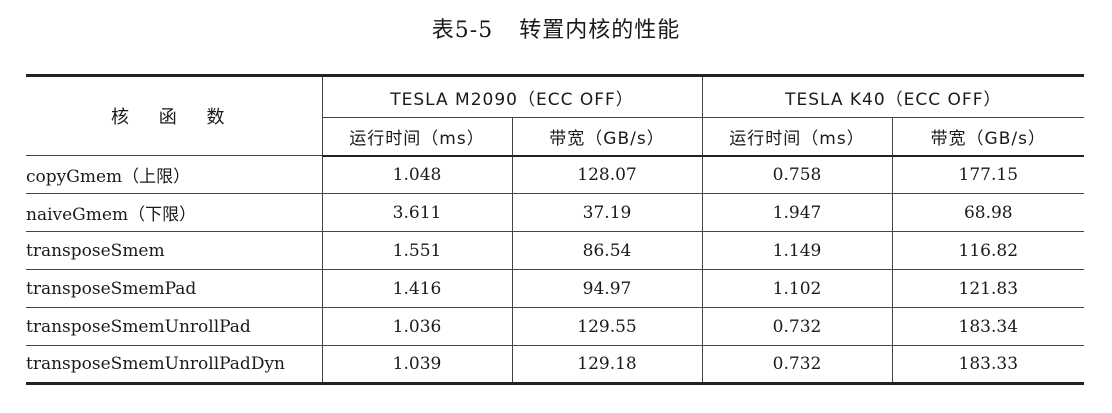  I want to click on table-row: naiveGmem（下限） 3.611 37.19 1.947 68.98, so click(555, 212).